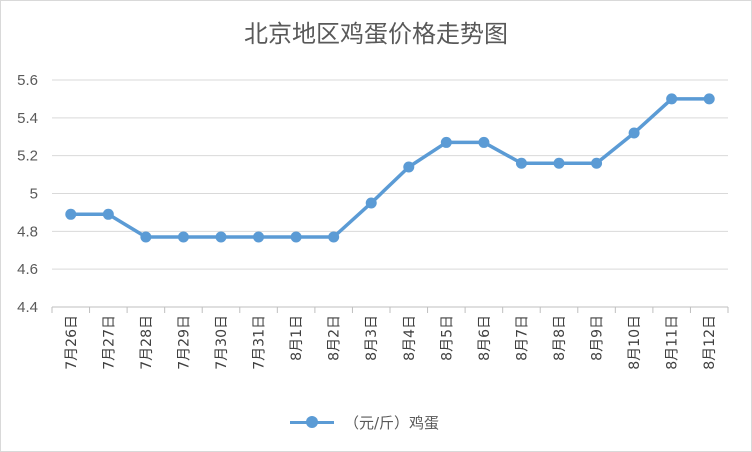 The image size is (752, 452). What do you see at coordinates (376, 34) in the screenshot?
I see `chart-title: 北京地区鸡蛋价格走势图` at bounding box center [376, 34].